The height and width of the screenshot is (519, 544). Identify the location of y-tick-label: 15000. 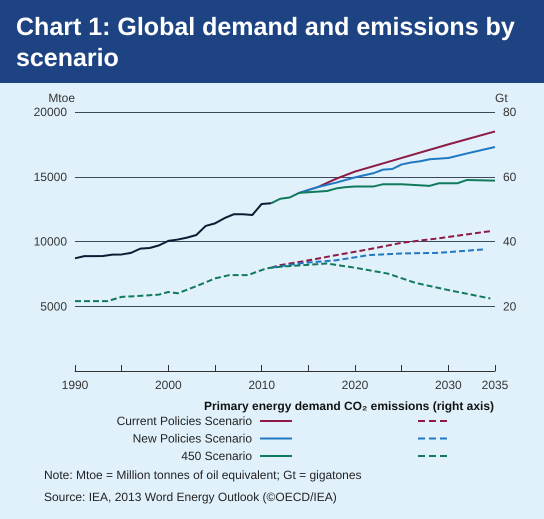
(51, 177).